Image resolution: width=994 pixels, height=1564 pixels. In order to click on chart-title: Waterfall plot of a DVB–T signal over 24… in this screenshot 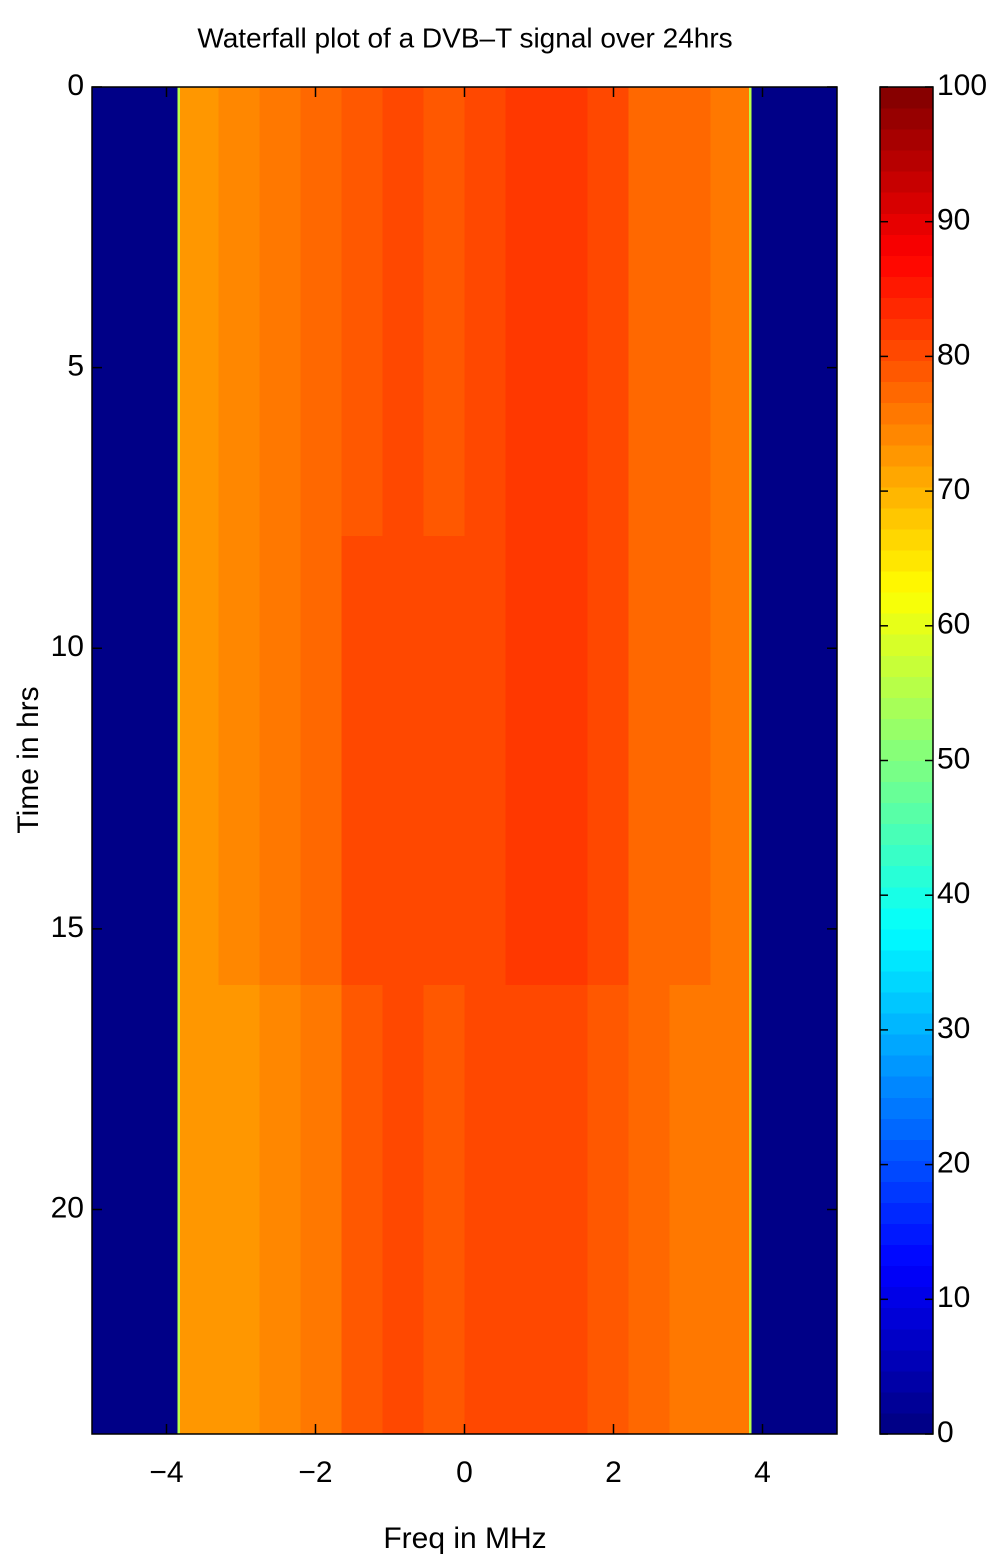, I will do `click(464, 37)`.